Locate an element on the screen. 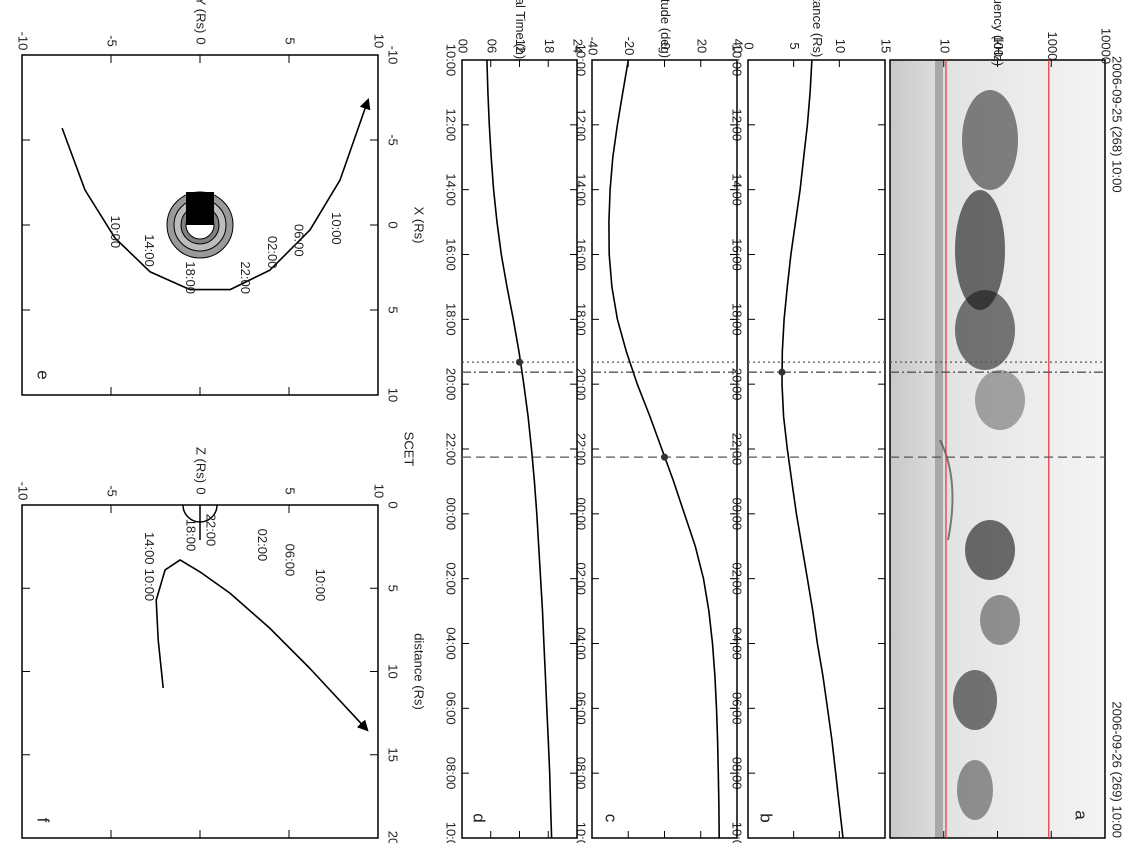  axis-title: distance (Rs) is located at coordinates (419, 671).